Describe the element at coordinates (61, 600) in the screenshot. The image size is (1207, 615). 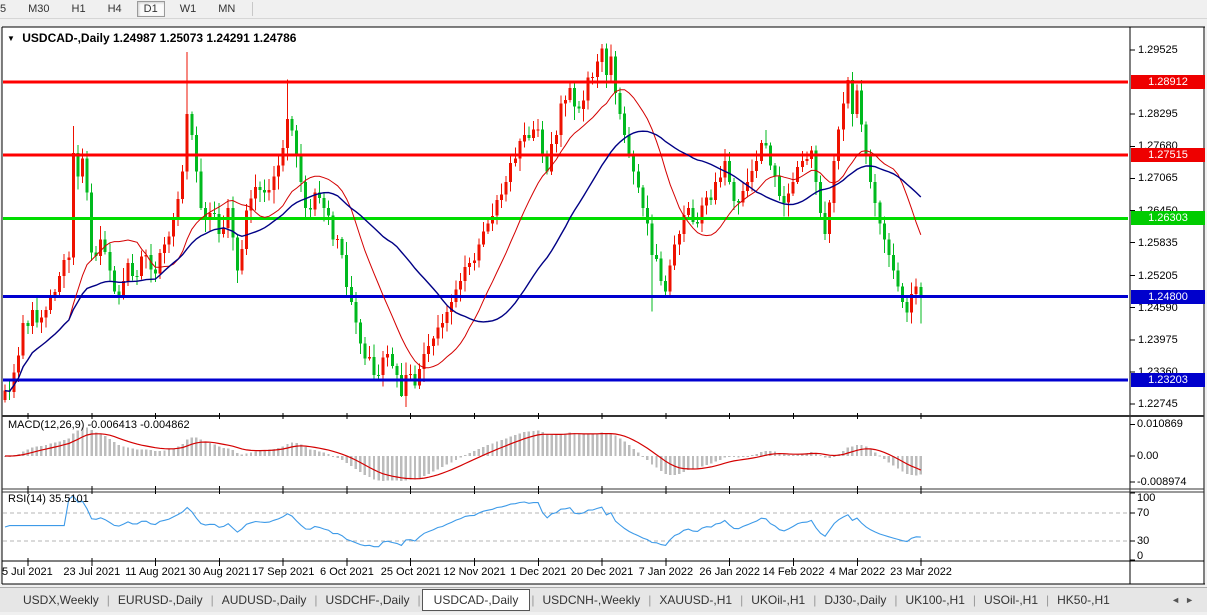
I see `tab-usdx-weekly: USDX,Weekly` at that location.